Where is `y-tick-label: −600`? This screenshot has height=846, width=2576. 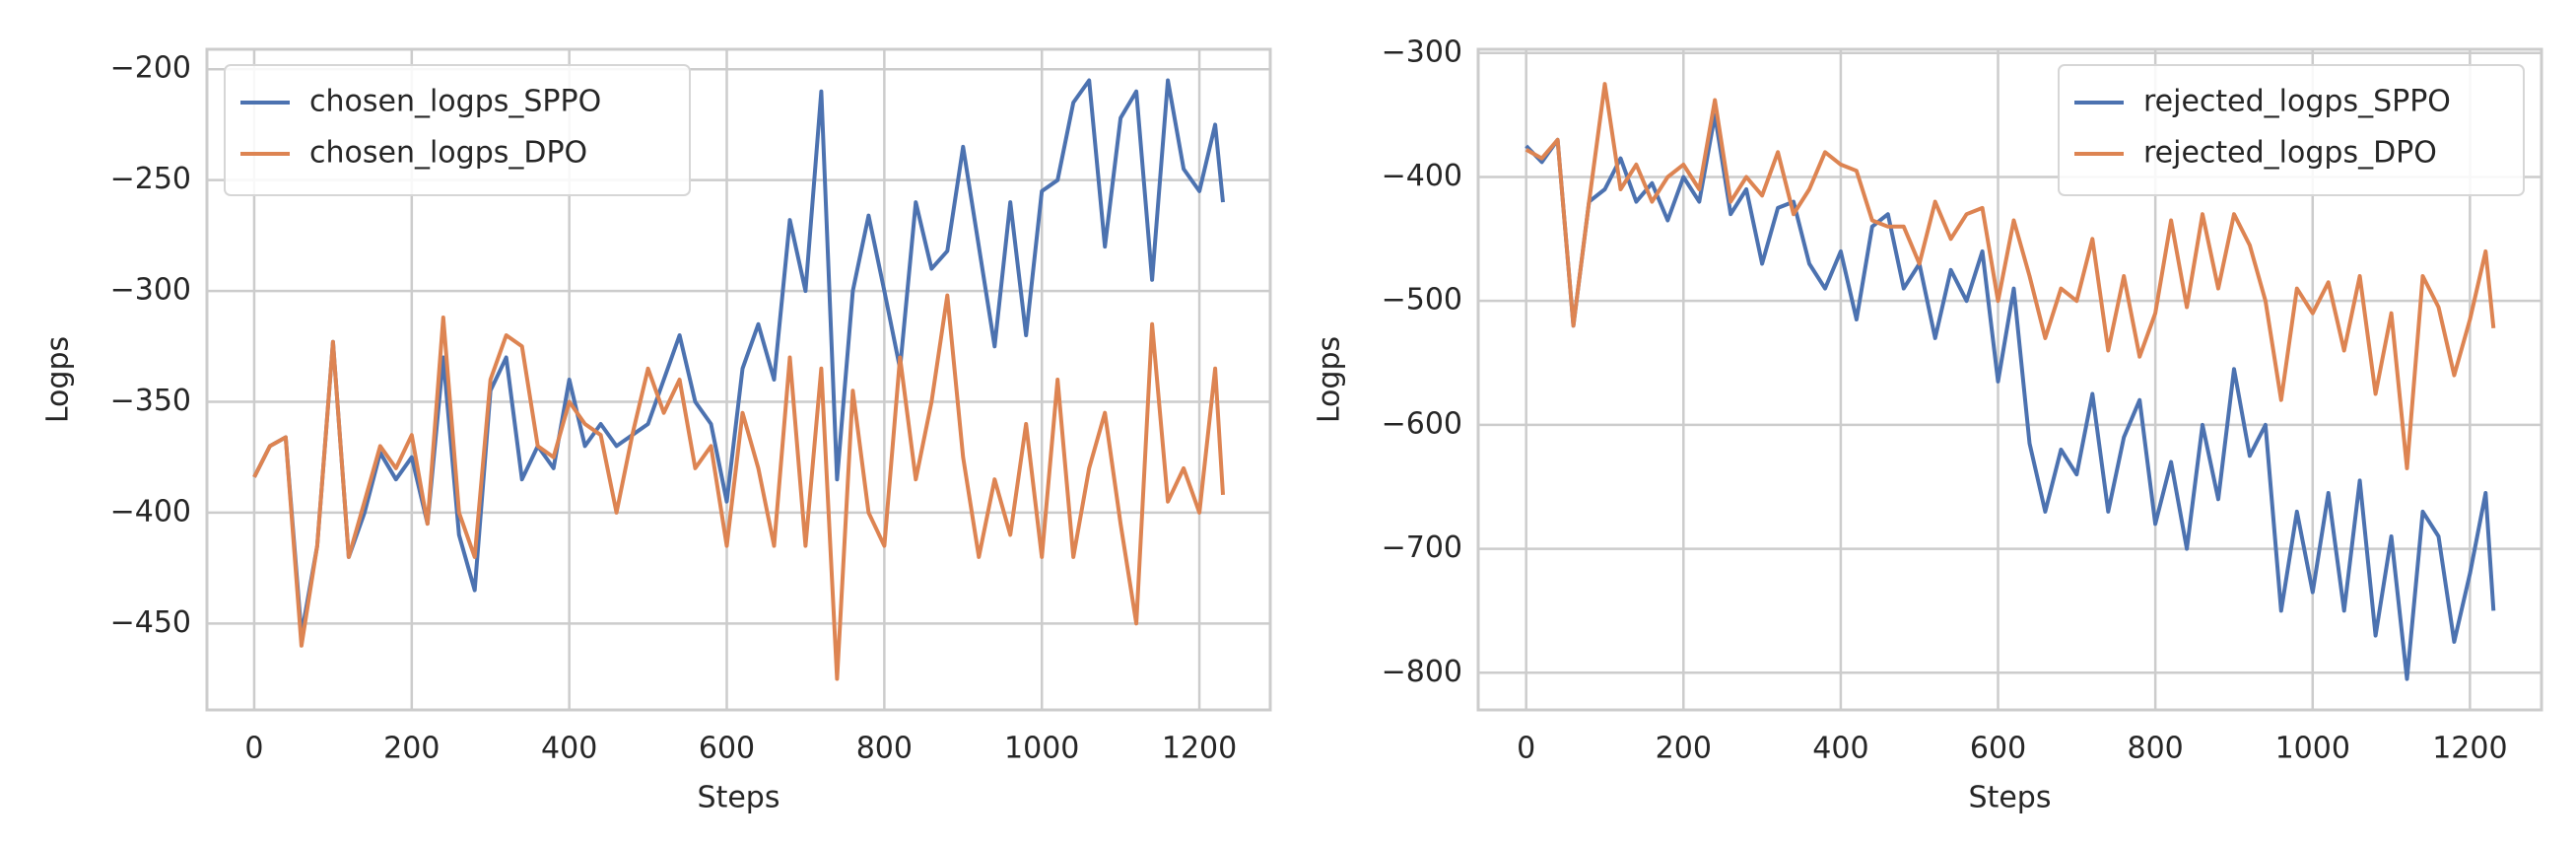
y-tick-label: −600 is located at coordinates (1422, 423).